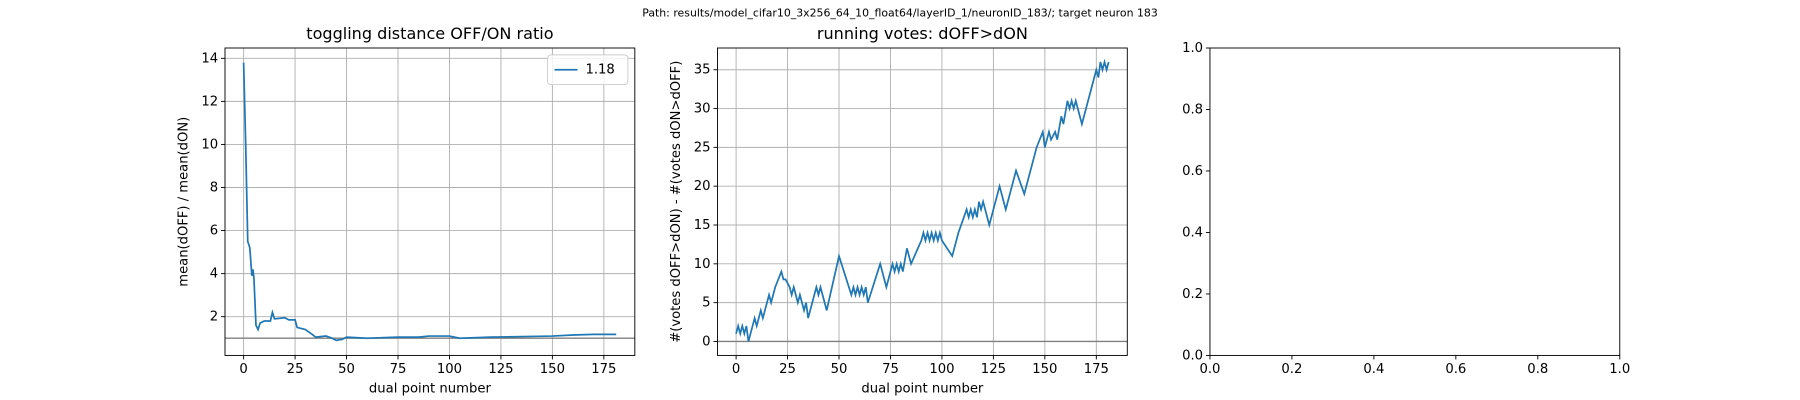 The image size is (1800, 400). What do you see at coordinates (702, 186) in the screenshot?
I see `y-tick-label: 20` at bounding box center [702, 186].